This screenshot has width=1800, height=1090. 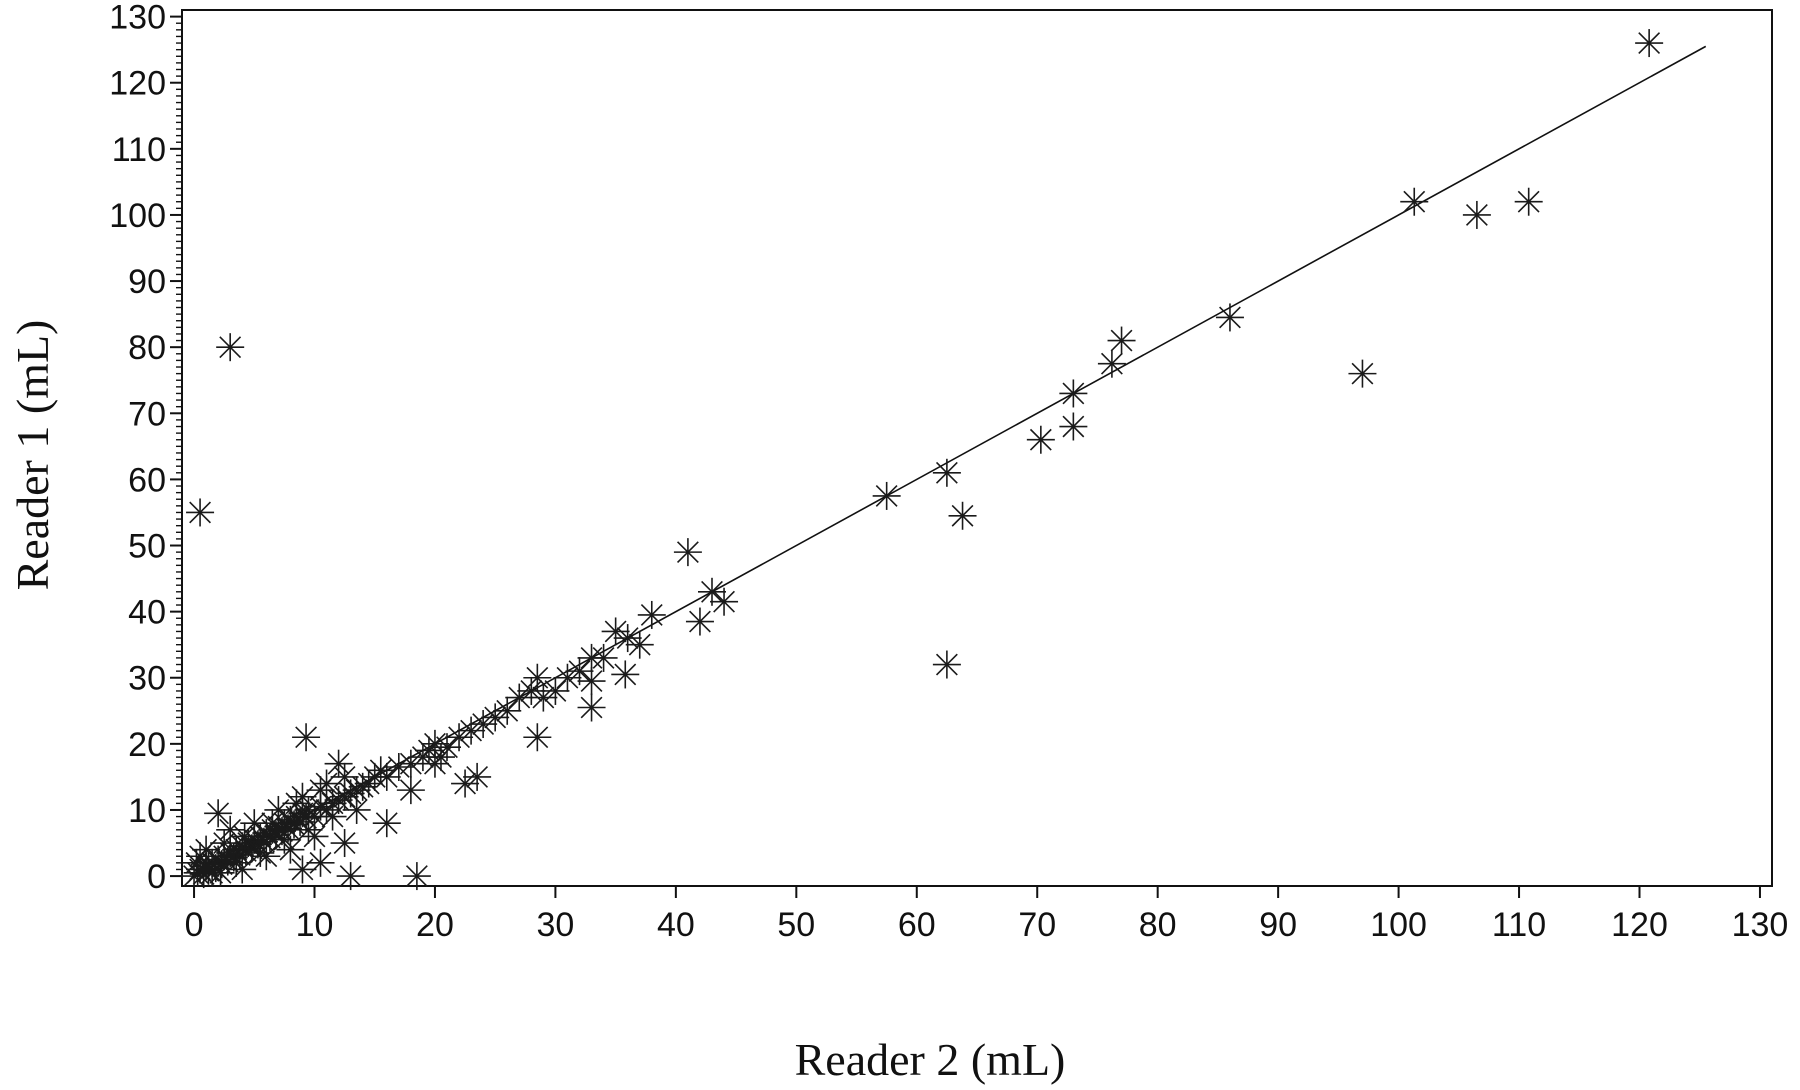 I want to click on x-tick-label: 60, so click(x=917, y=925).